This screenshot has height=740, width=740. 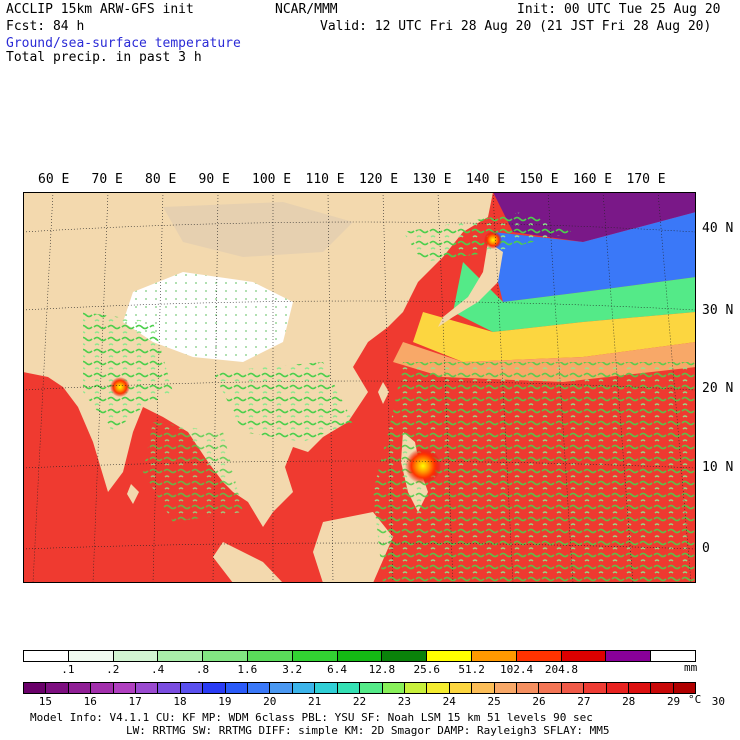 What do you see at coordinates (646, 179) in the screenshot?
I see `longitude-label: 170 E` at bounding box center [646, 179].